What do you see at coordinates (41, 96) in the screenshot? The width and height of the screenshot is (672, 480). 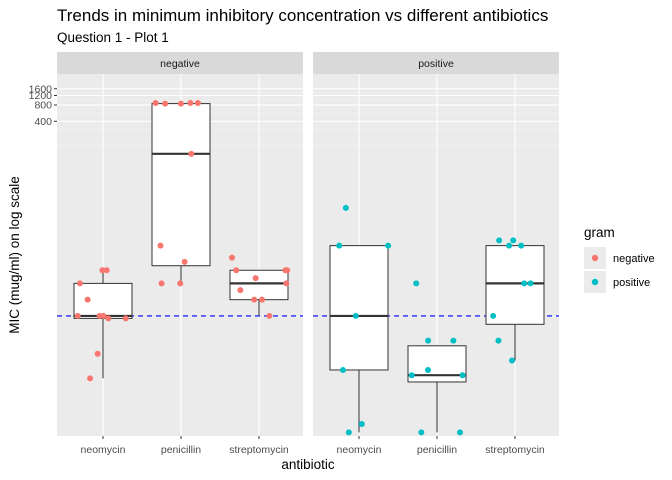 I see `y-tick-label: 1200` at bounding box center [41, 96].